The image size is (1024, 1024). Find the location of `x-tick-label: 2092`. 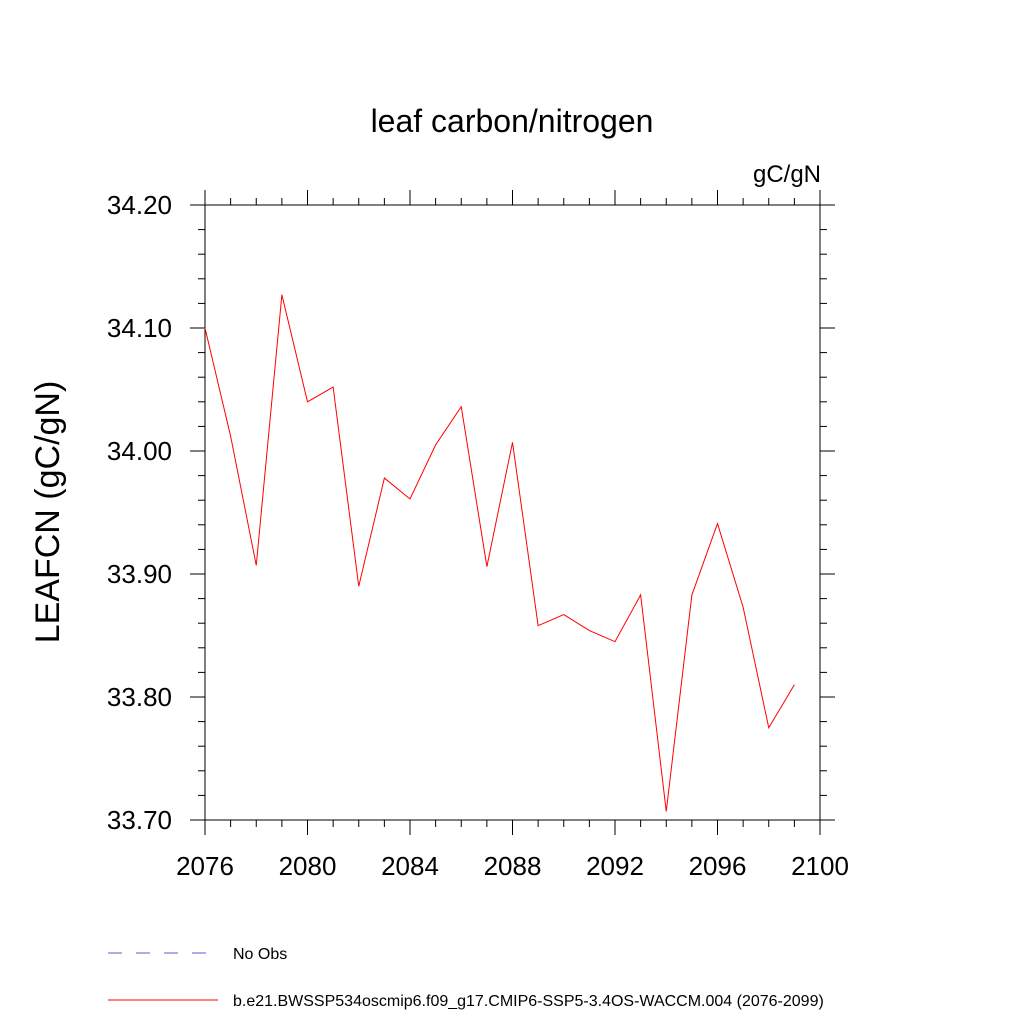

x-tick-label: 2092 is located at coordinates (615, 866).